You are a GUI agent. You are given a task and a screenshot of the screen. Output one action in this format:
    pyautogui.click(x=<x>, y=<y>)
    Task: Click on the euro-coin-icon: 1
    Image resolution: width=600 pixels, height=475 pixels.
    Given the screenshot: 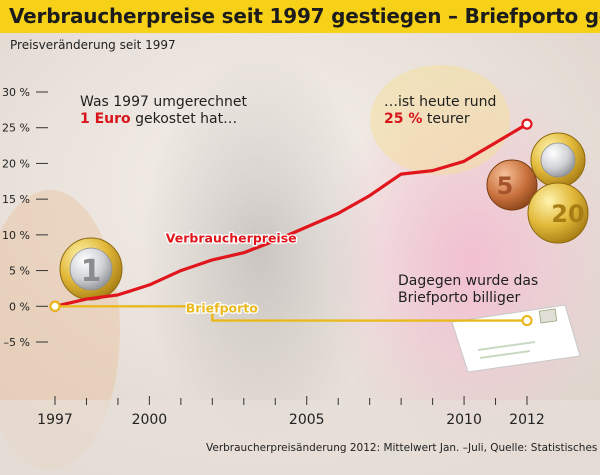 What is the action you would take?
    pyautogui.click(x=91, y=269)
    